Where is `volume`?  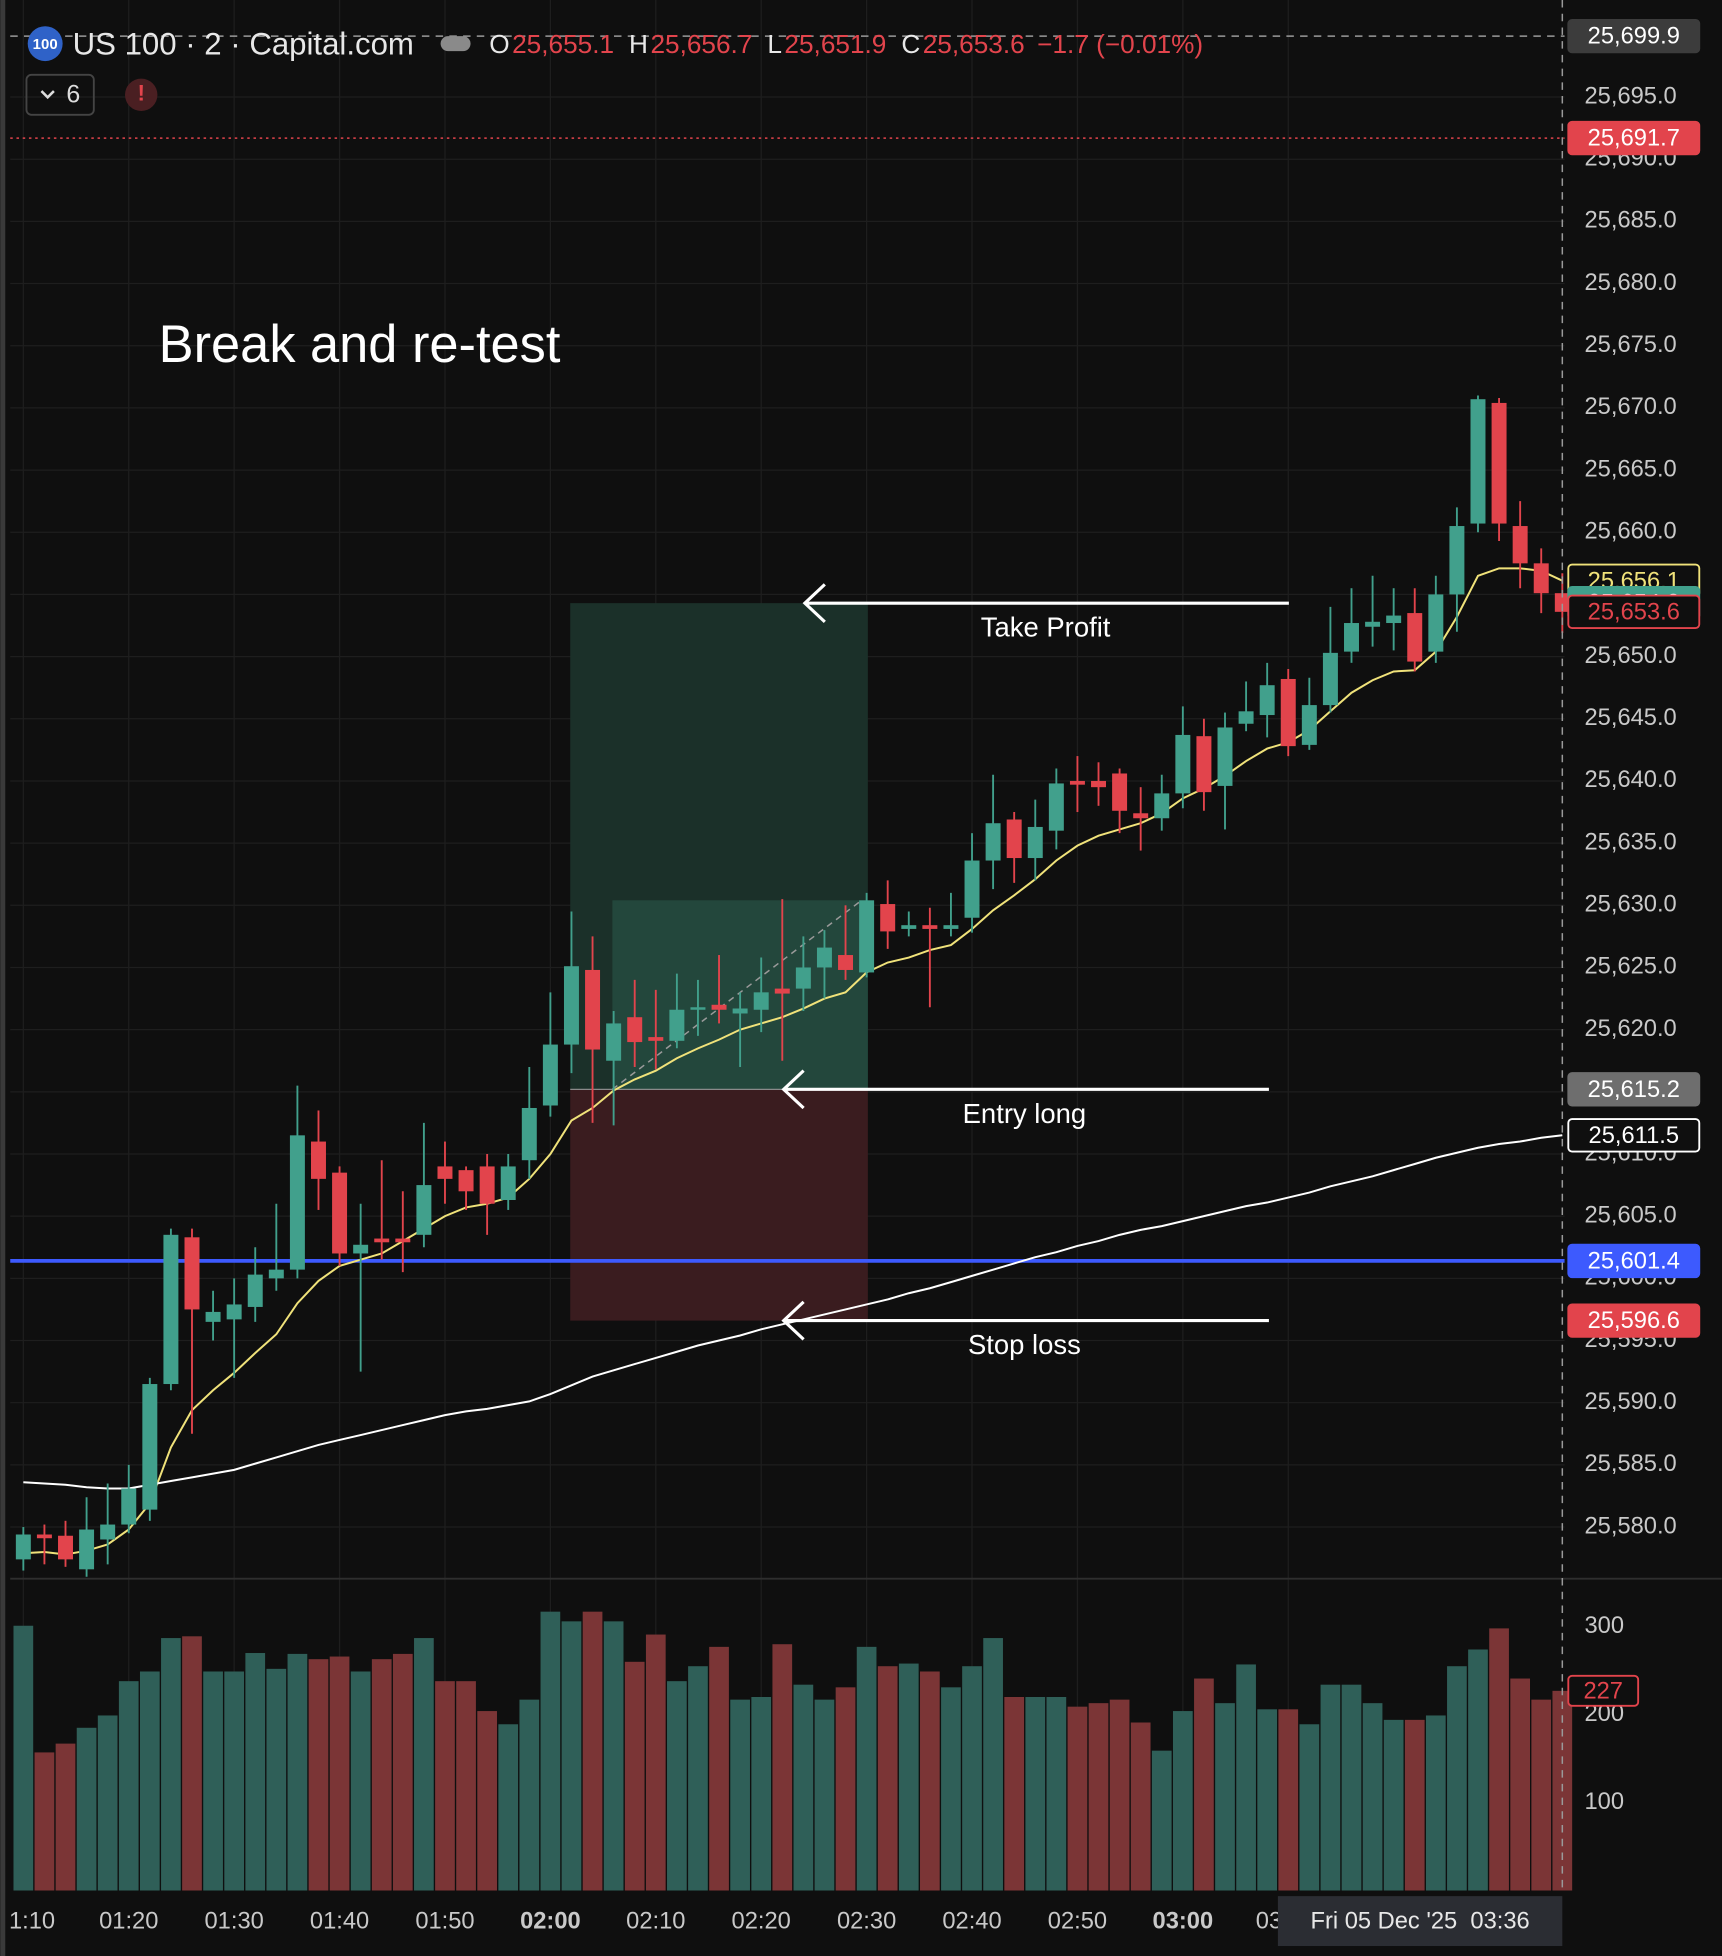 volume is located at coordinates (793, 1751).